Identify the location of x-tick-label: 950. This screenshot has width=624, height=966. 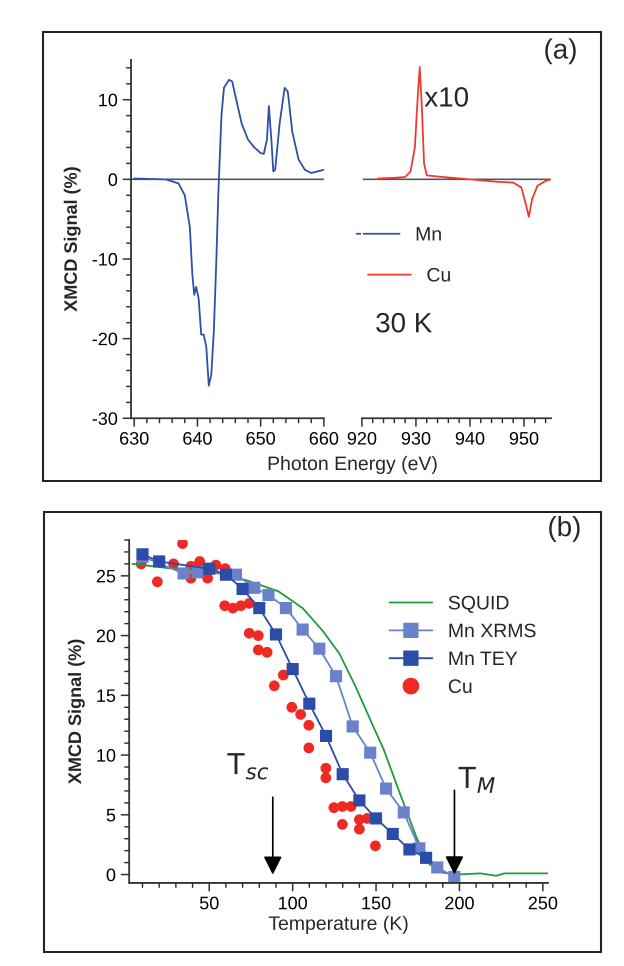
(524, 438).